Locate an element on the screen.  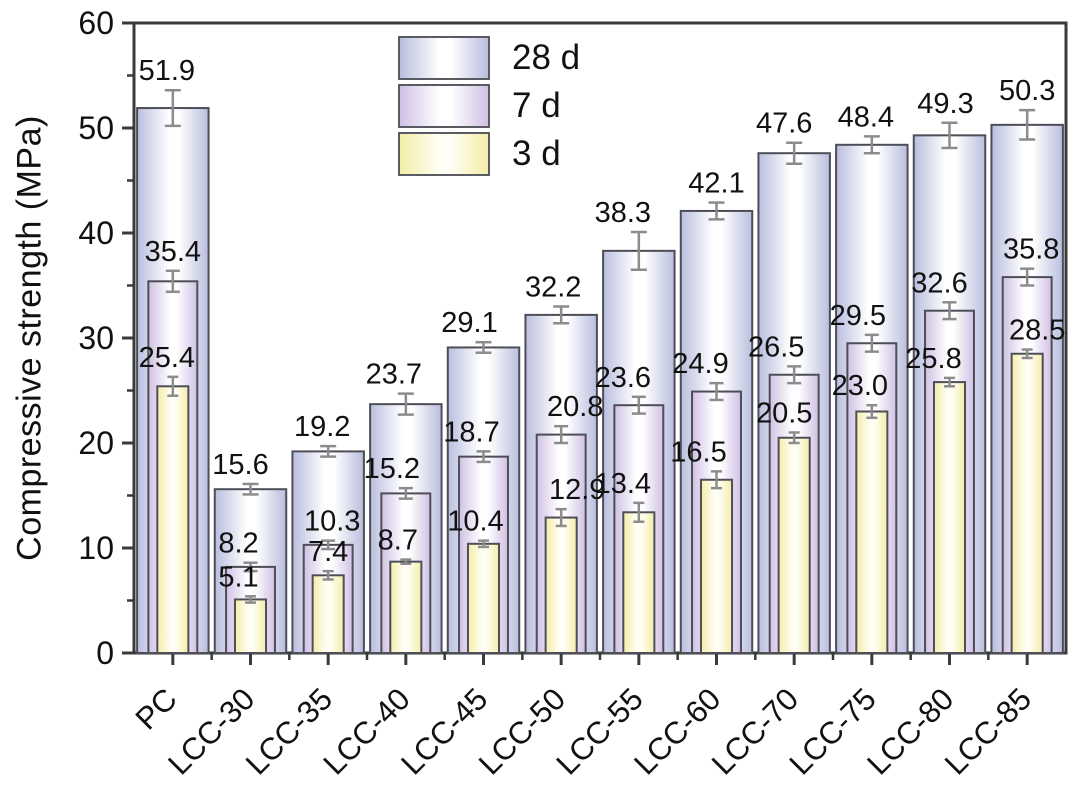
x-category-label: LCC-45 is located at coordinates (444, 731).